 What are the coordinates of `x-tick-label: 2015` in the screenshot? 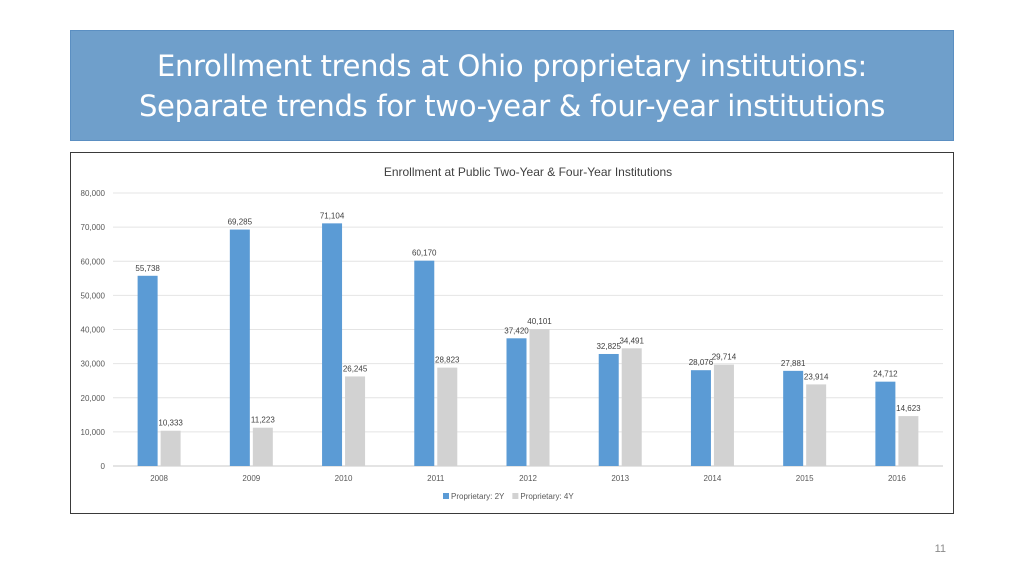 It's located at (805, 478).